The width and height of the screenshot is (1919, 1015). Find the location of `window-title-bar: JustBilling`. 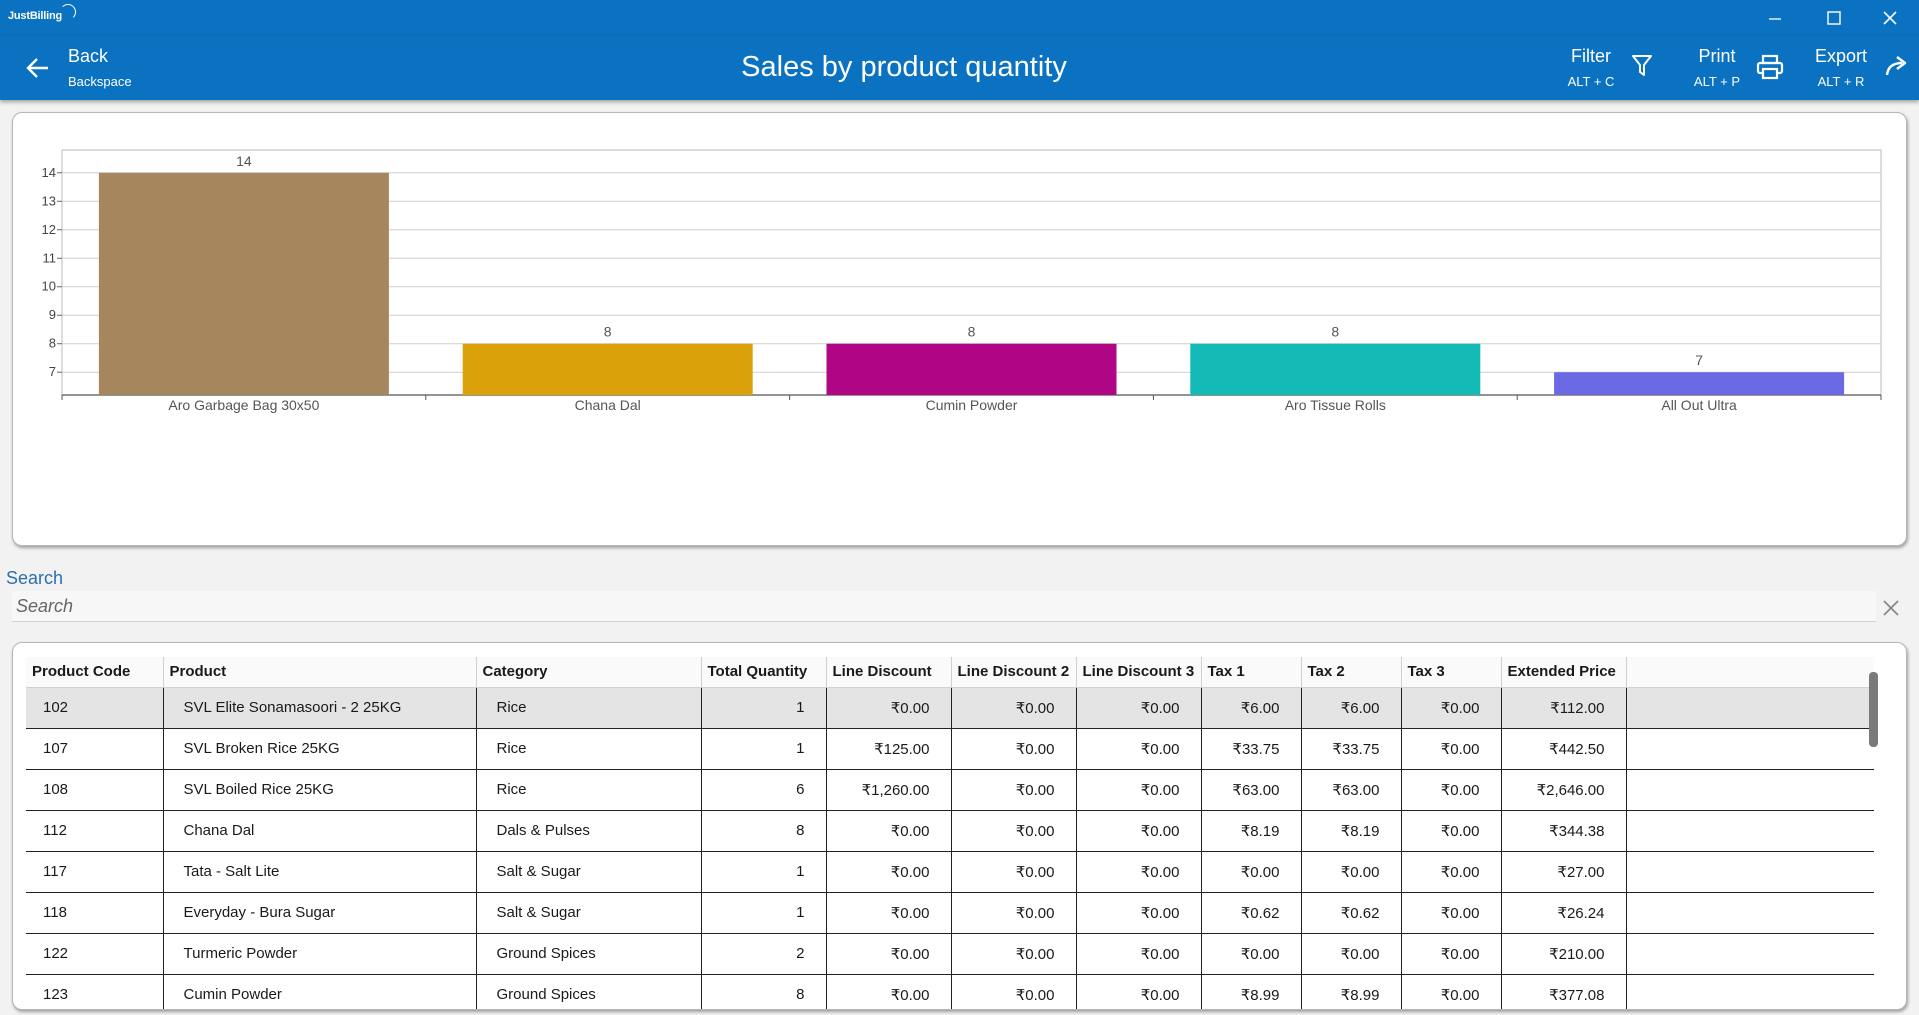

window-title-bar: JustBilling is located at coordinates (959, 18).